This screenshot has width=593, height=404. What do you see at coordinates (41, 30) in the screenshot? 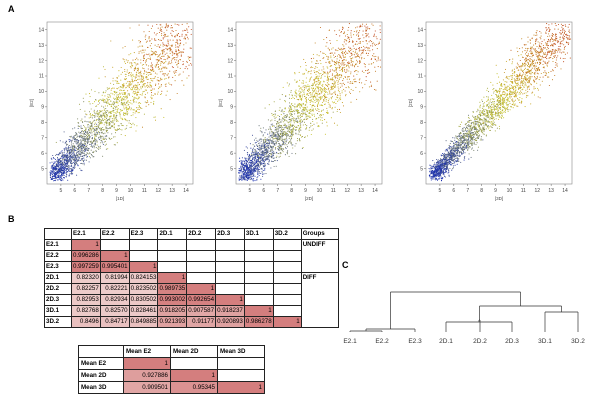
I see `y-tick-label: 14` at bounding box center [41, 30].